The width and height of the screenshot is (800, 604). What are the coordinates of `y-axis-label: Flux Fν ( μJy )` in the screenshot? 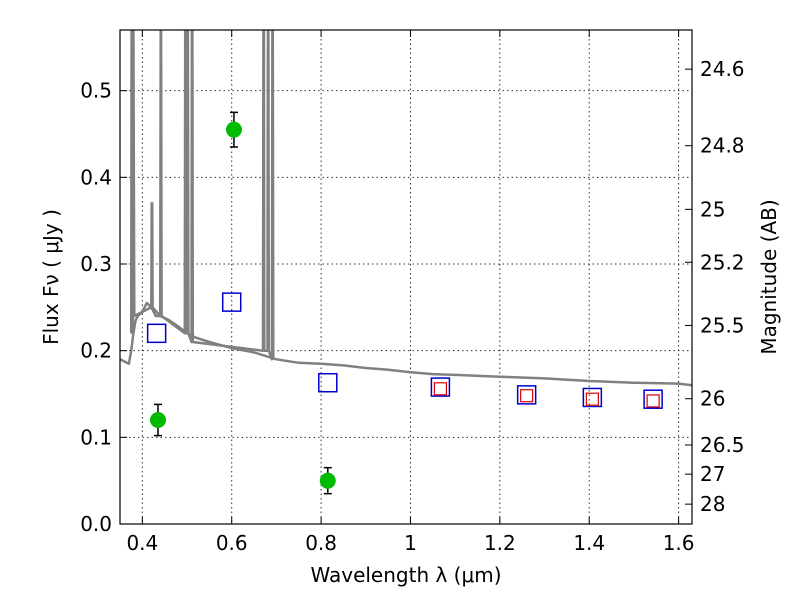 It's located at (51, 277).